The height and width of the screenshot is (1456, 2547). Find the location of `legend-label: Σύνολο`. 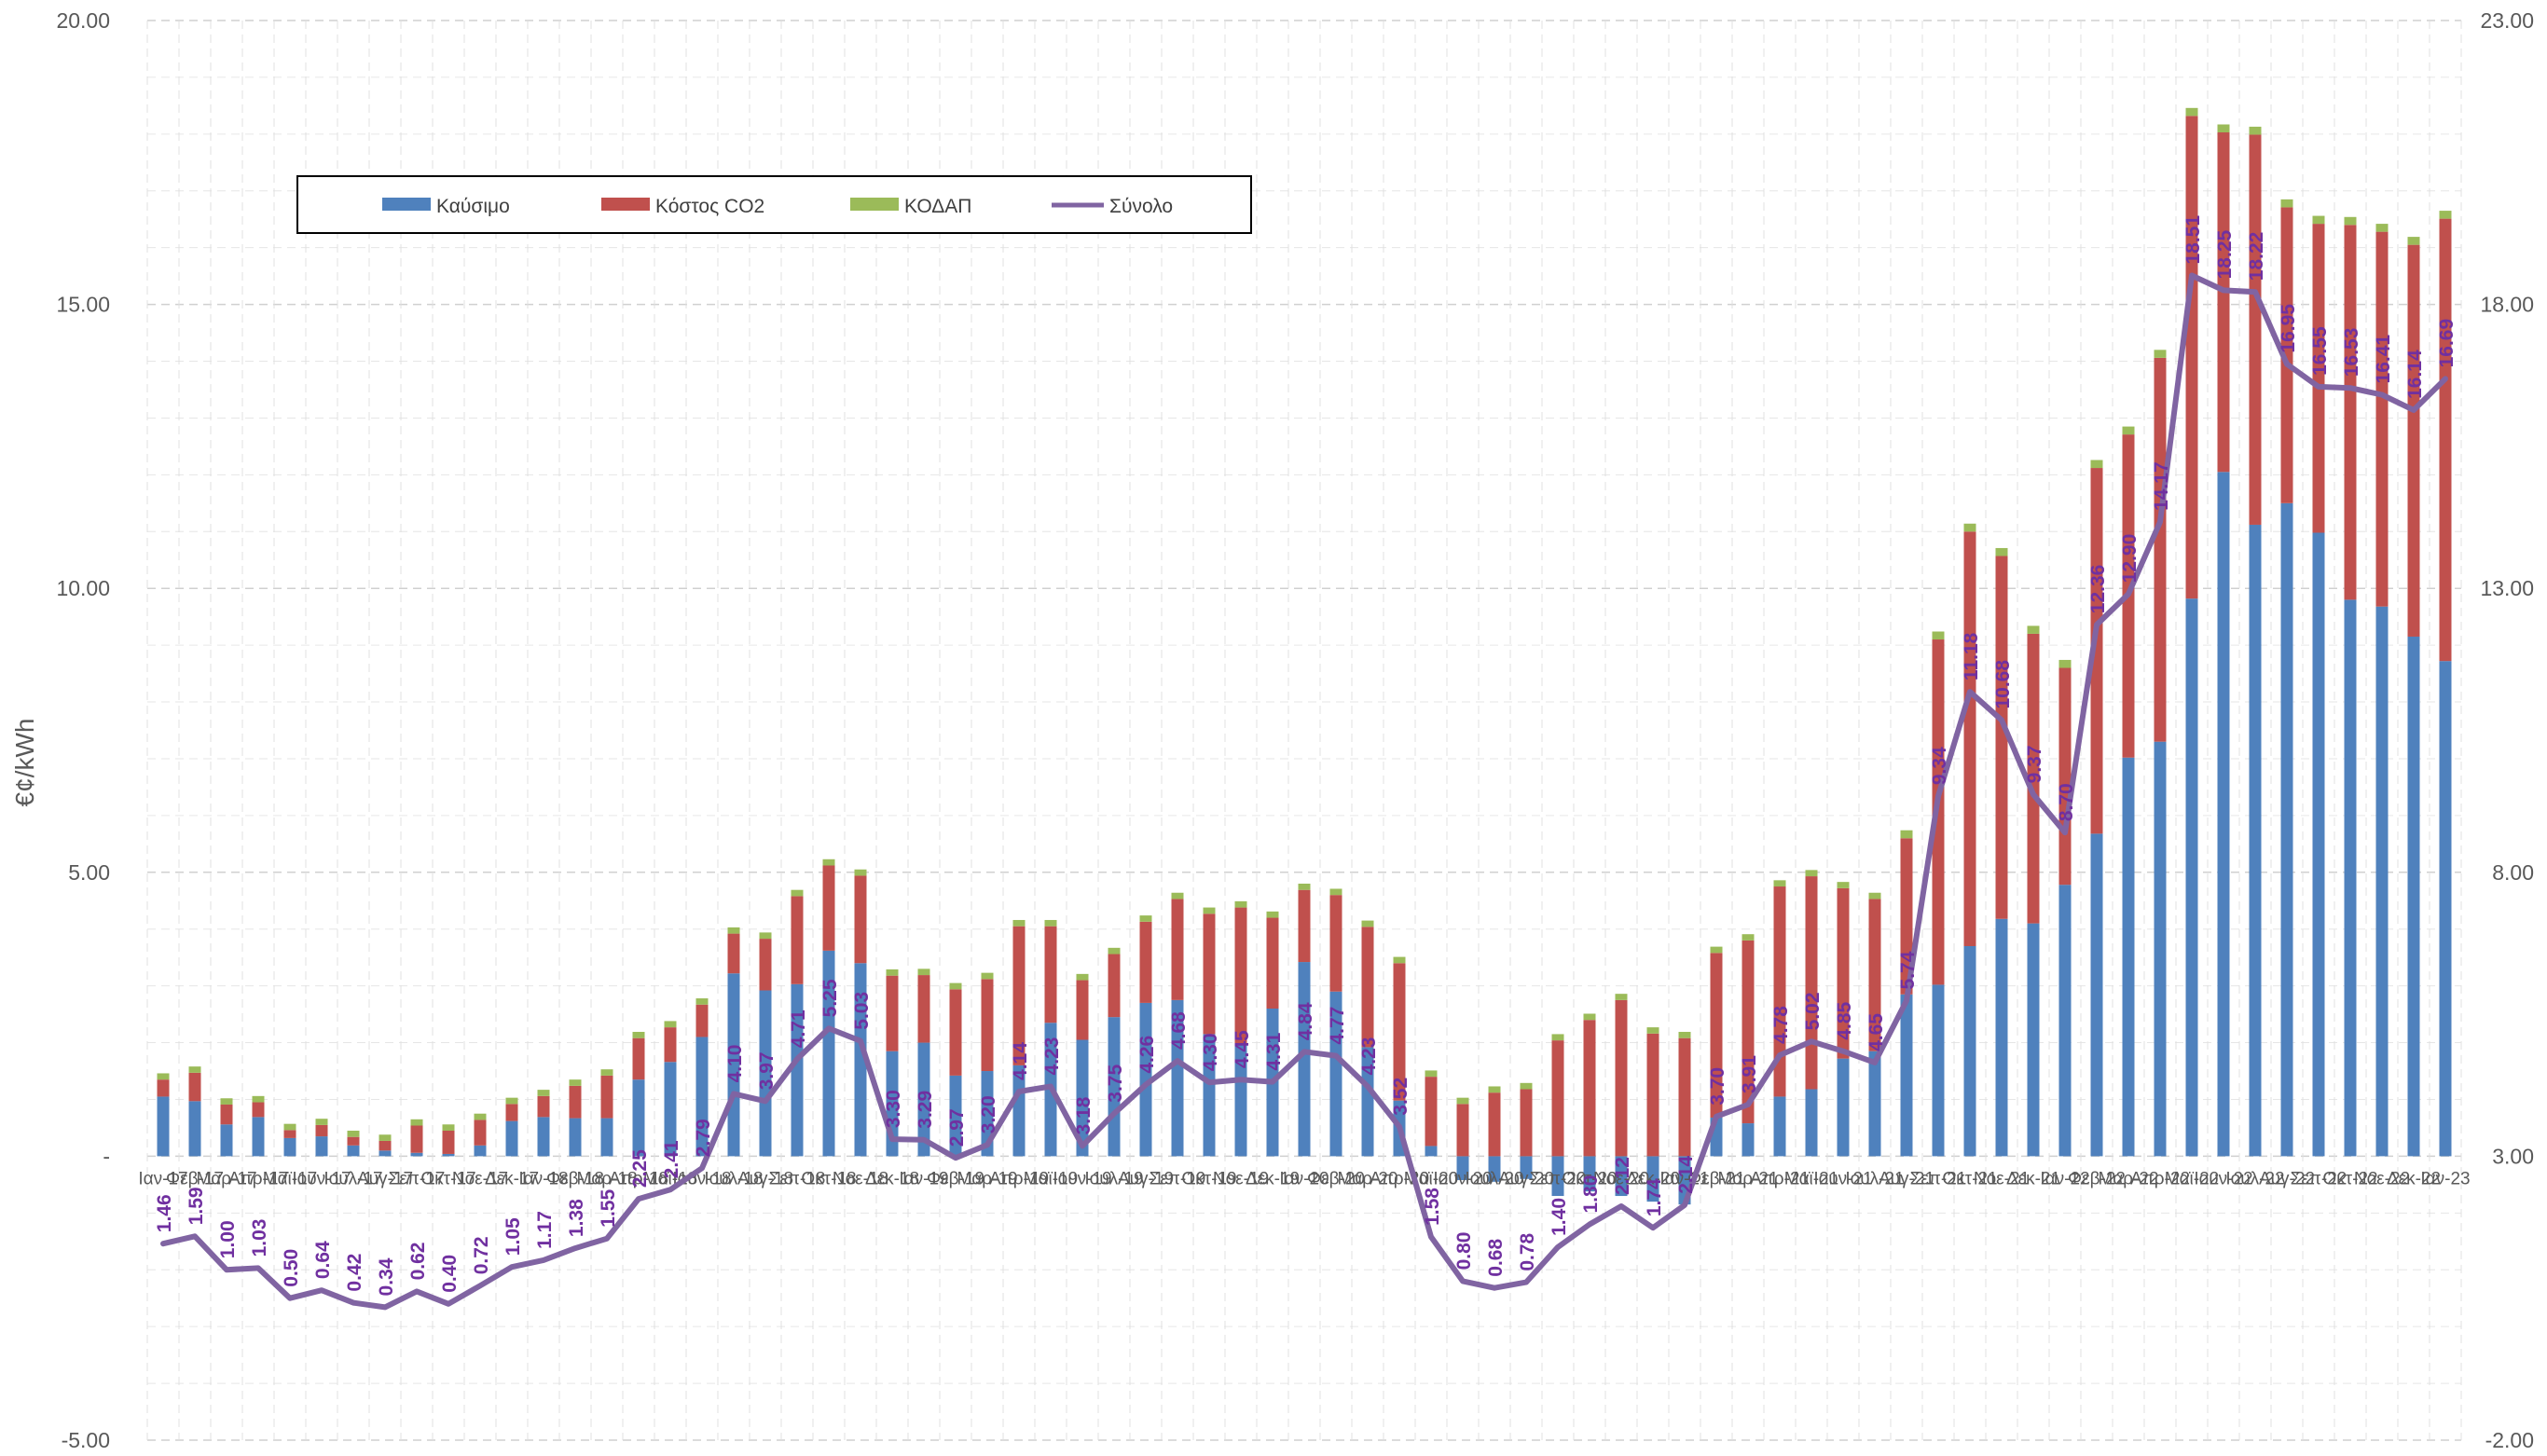

legend-label: Σύνολο is located at coordinates (1141, 206).